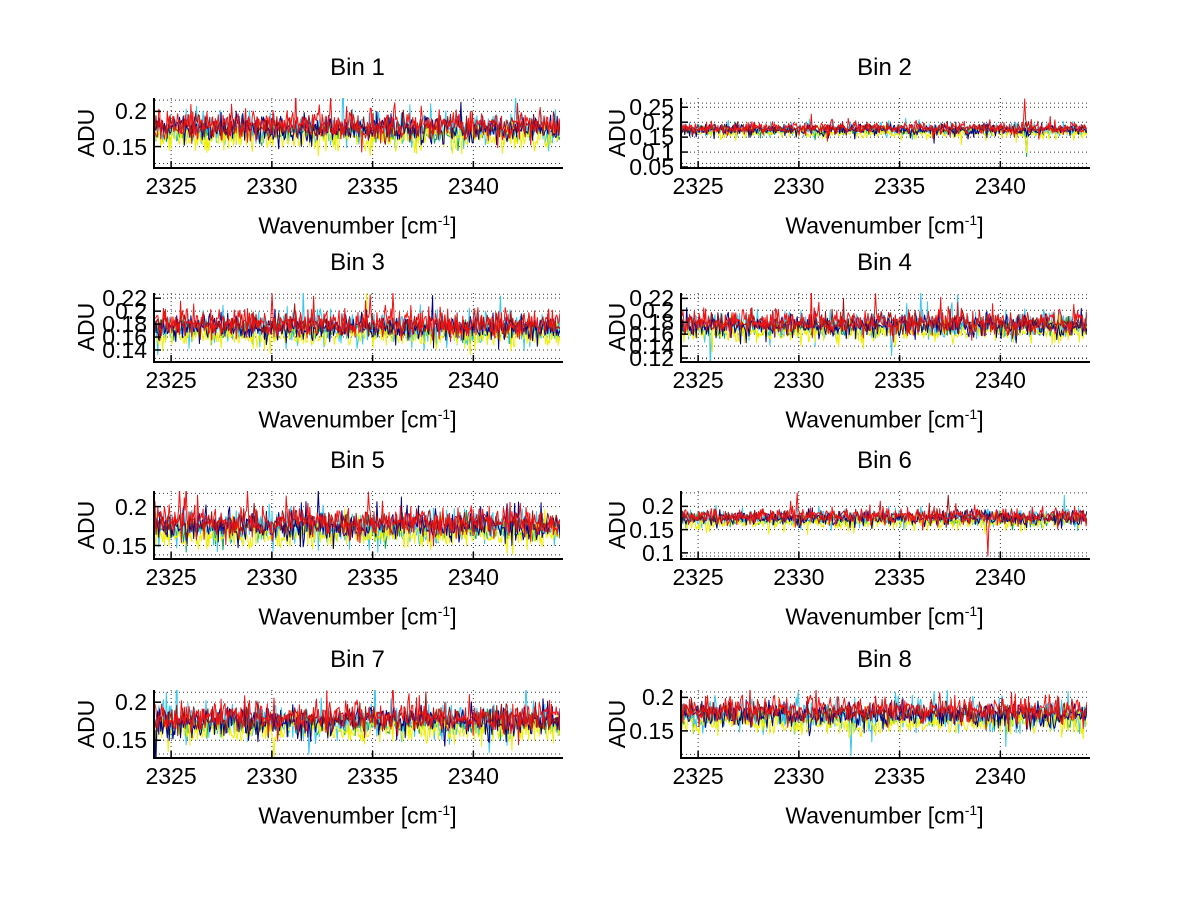 The height and width of the screenshot is (901, 1200). I want to click on subplot-title: Bin 5, so click(357, 460).